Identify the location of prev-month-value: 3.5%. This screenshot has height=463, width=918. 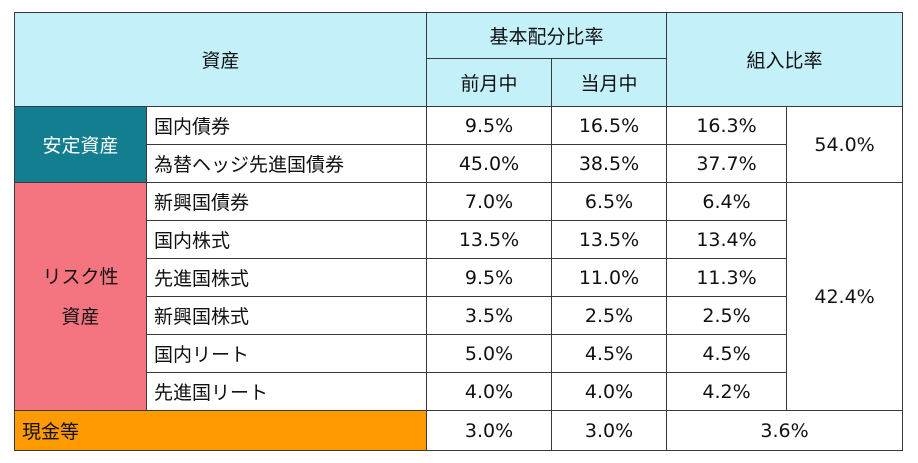
(489, 315).